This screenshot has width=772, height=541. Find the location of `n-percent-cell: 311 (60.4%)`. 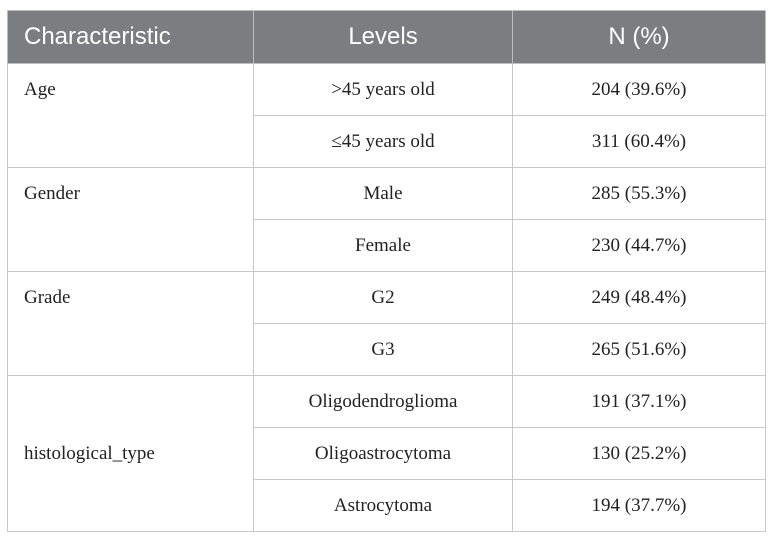

n-percent-cell: 311 (60.4%) is located at coordinates (639, 141).